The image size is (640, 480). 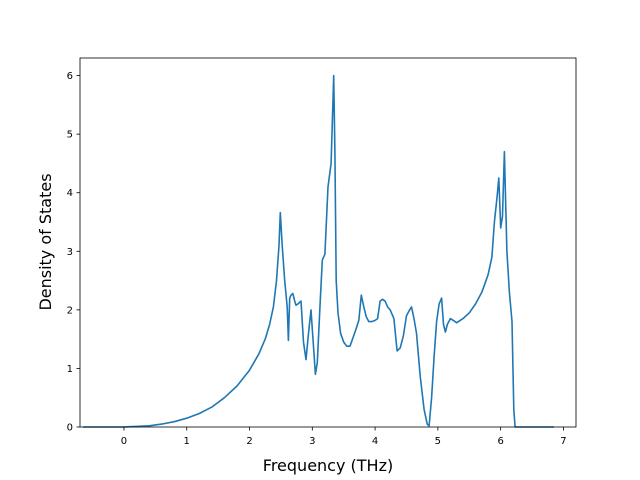 I want to click on x-tick-label: 2, so click(x=249, y=441).